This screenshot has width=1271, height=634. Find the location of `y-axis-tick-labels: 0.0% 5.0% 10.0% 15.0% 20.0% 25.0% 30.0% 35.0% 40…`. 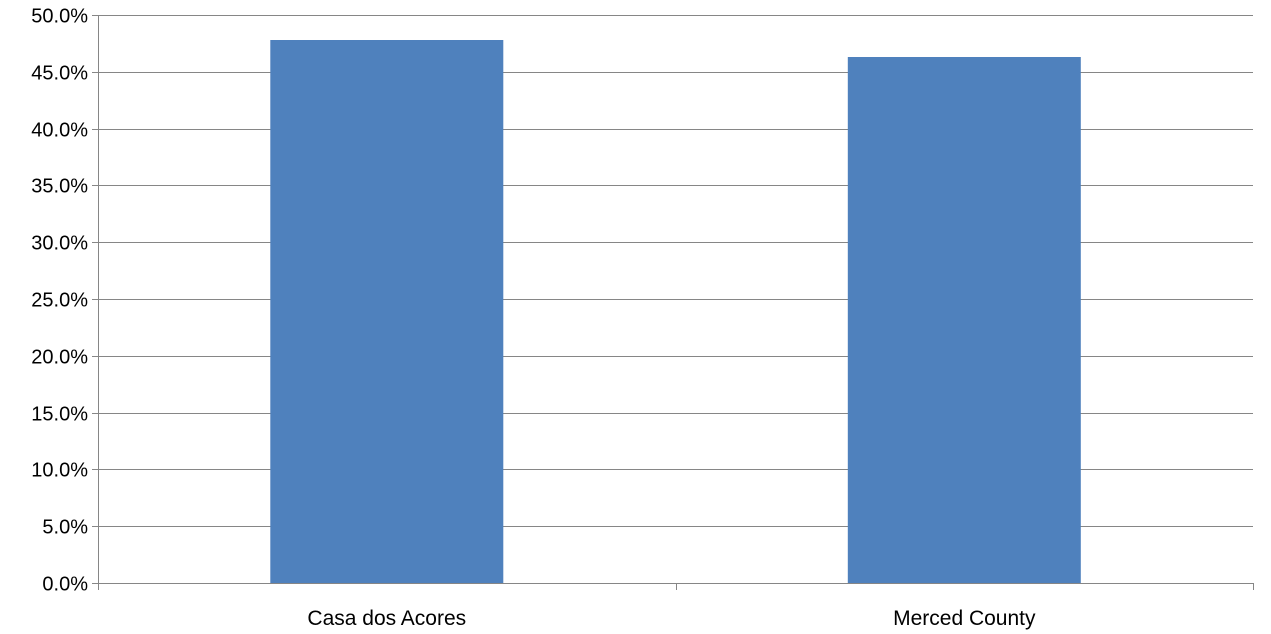

y-axis-tick-labels: 0.0% 5.0% 10.0% 15.0% 20.0% 25.0% 30.0% 35.0% 40… is located at coordinates (59, 301).